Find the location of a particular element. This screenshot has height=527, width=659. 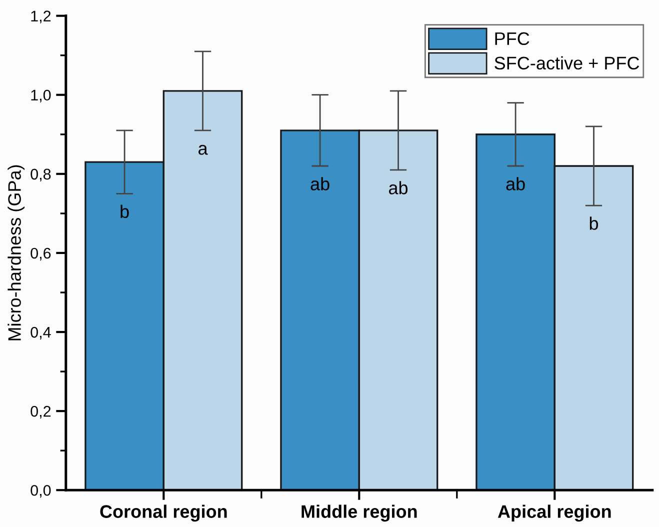

x-tick-label: Middle region is located at coordinates (359, 513).